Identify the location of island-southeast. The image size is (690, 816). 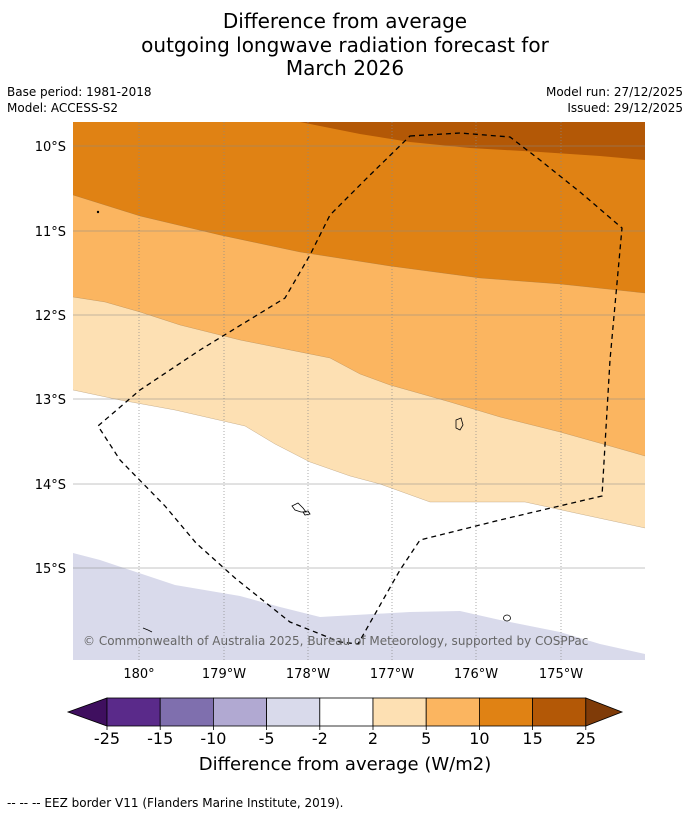
(507, 618).